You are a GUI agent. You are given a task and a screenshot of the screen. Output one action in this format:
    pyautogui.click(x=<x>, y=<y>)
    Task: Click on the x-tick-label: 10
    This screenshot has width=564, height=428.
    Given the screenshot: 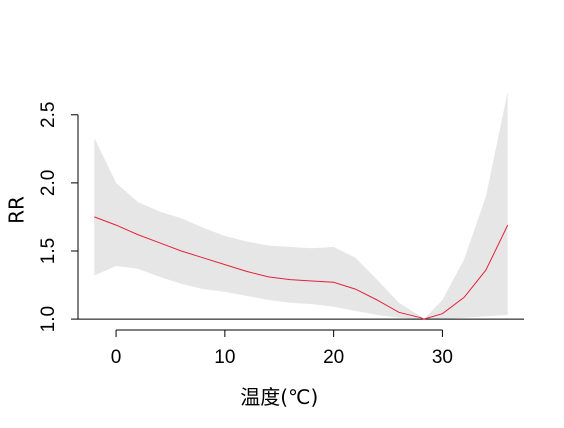 What is the action you would take?
    pyautogui.click(x=224, y=357)
    